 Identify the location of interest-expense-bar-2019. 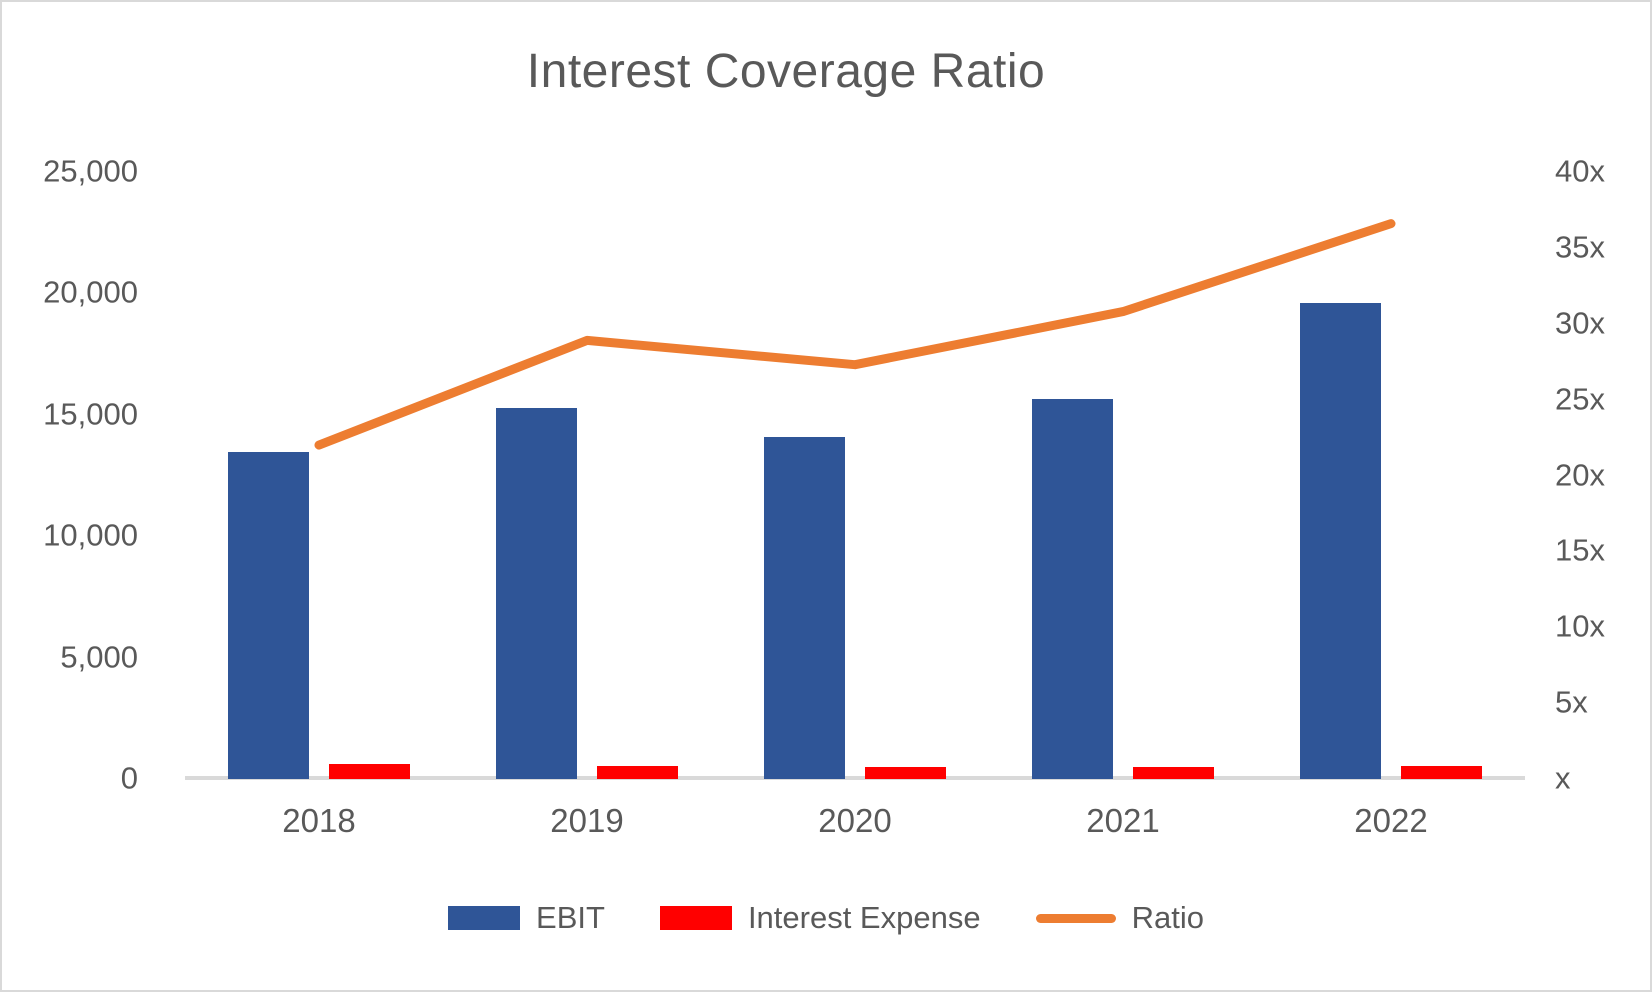
(637, 772).